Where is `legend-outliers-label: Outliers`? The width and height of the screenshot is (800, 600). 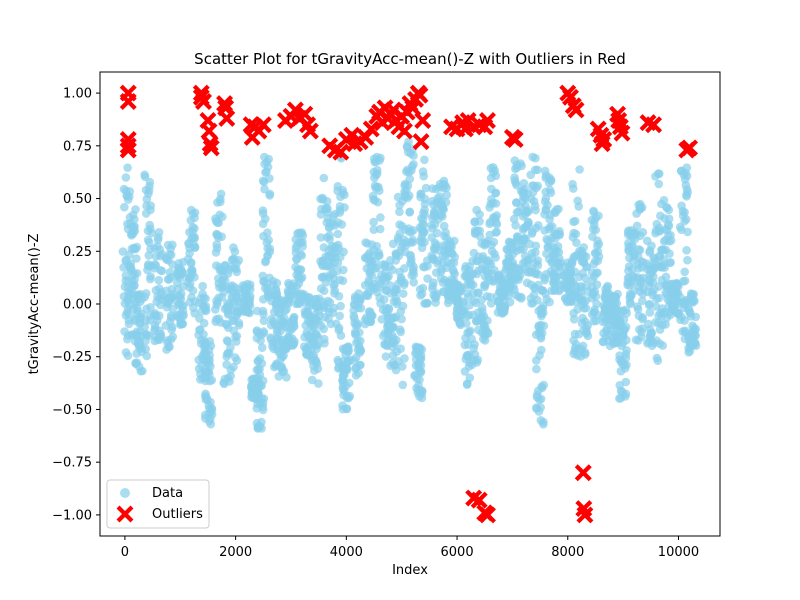
legend-outliers-label: Outliers is located at coordinates (177, 514).